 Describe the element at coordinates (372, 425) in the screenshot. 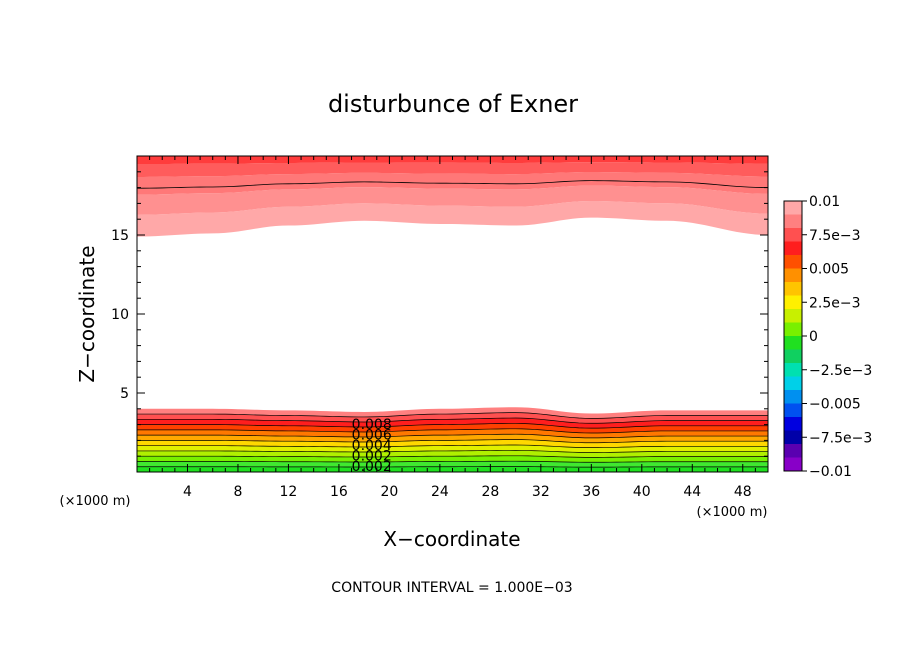

I see `contour-label: 0.008` at that location.